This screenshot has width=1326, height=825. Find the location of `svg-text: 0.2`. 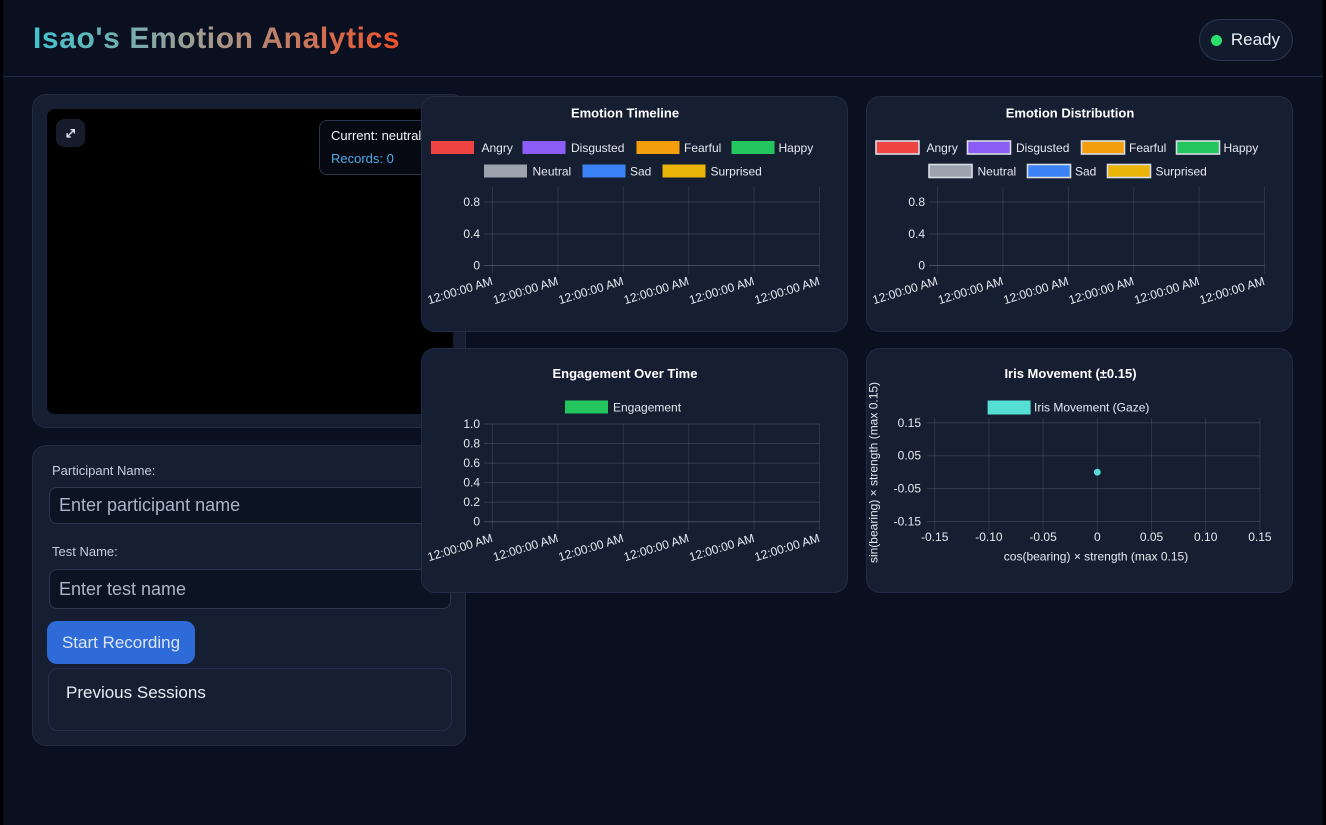

svg-text: 0.2 is located at coordinates (471, 502).